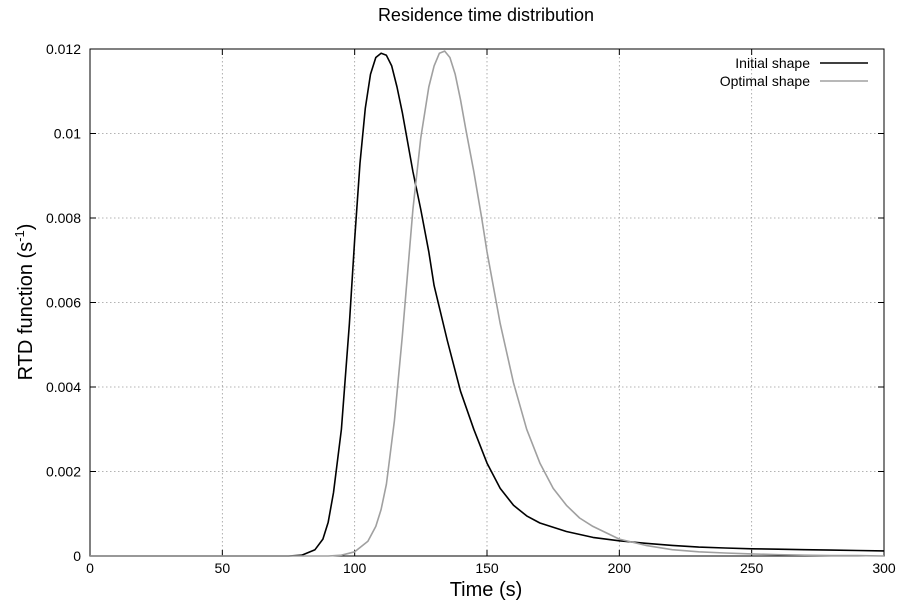 The height and width of the screenshot is (607, 904). I want to click on x-tick-label: 100, so click(355, 568).